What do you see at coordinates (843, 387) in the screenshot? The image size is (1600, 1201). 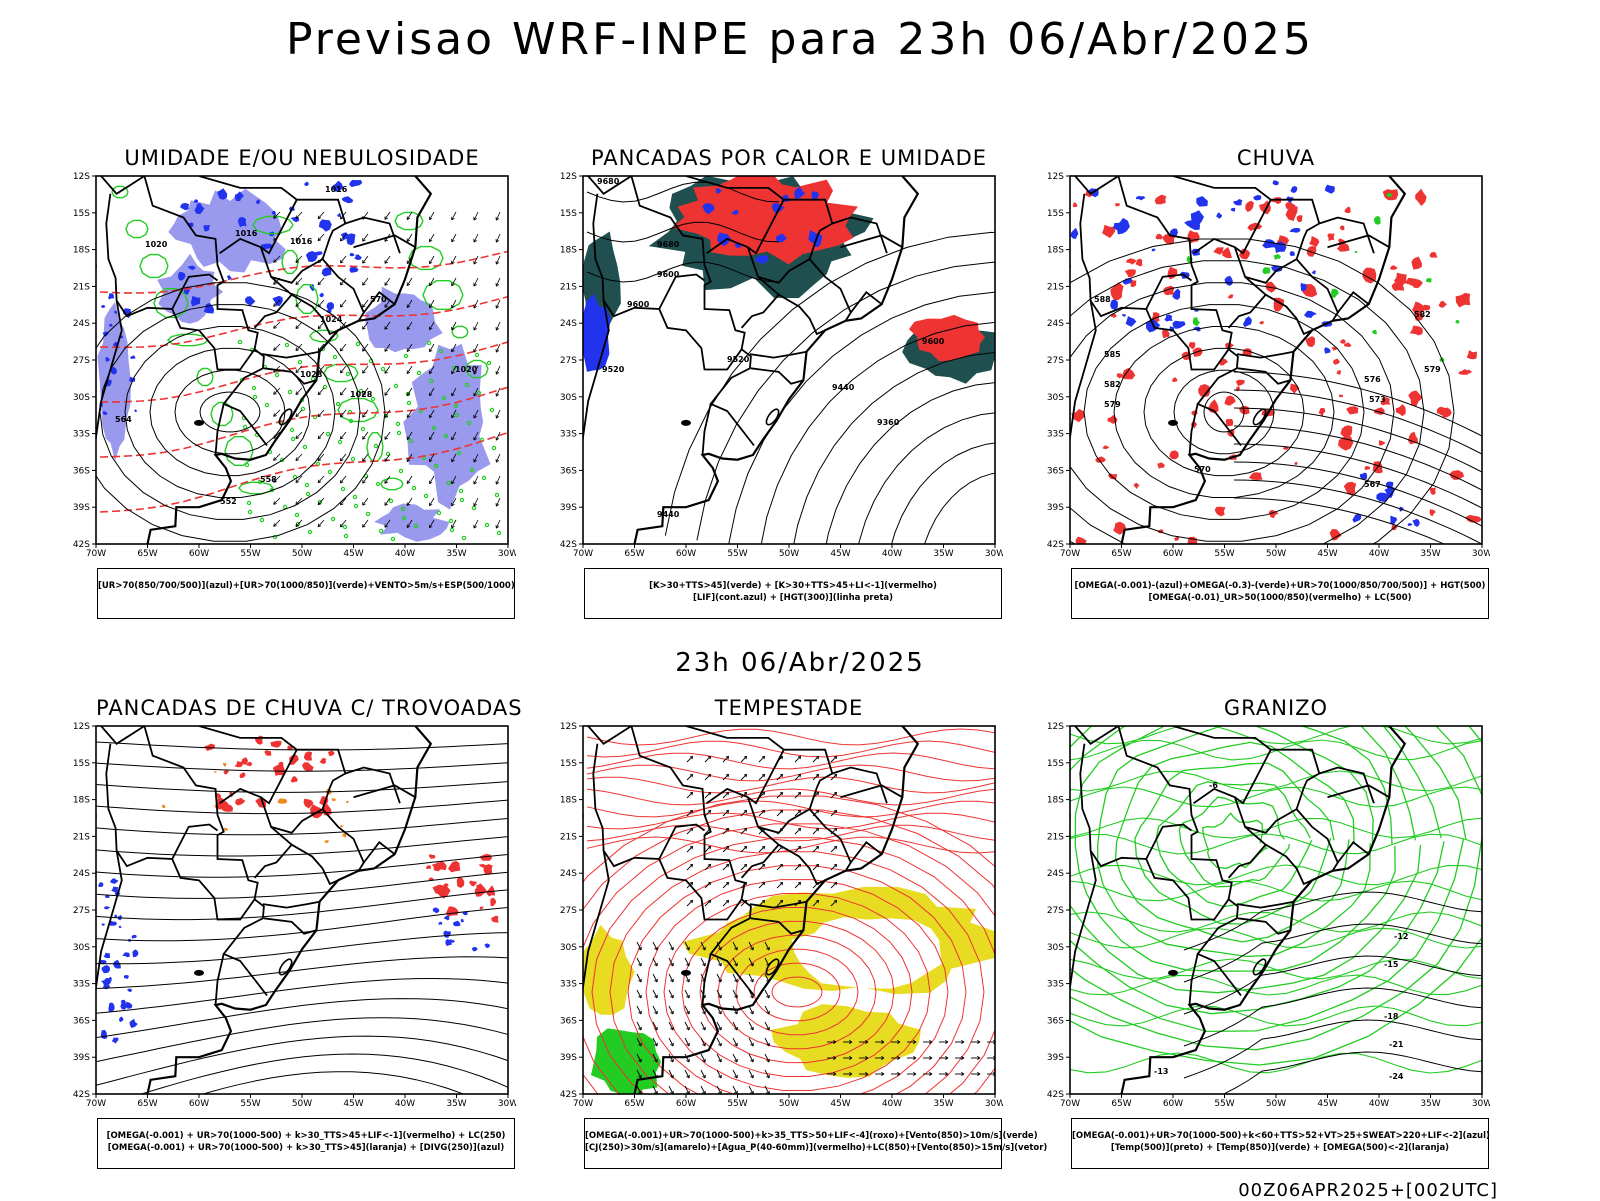 I see `contour-label: 9440` at bounding box center [843, 387].